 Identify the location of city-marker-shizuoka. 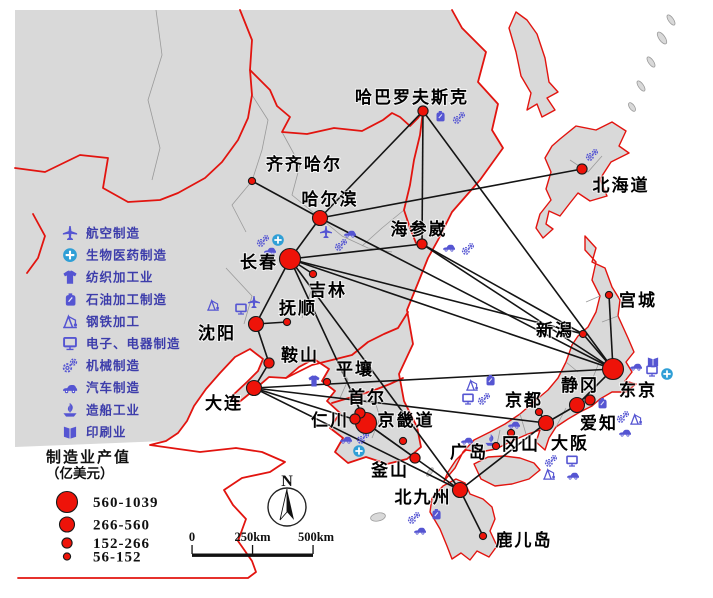
(590, 400).